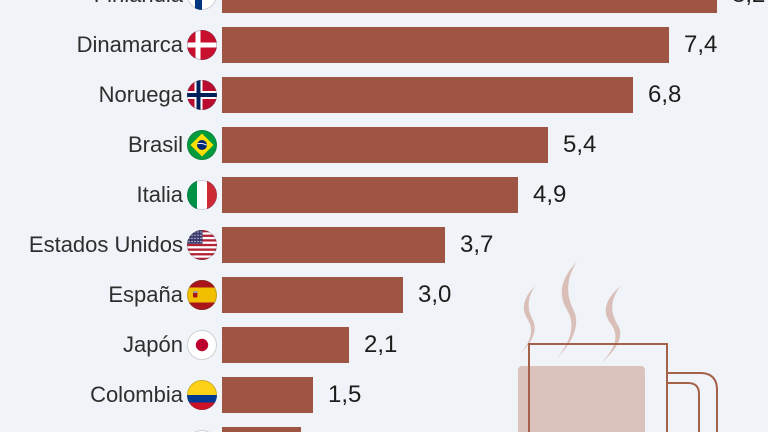 The height and width of the screenshot is (432, 768). Describe the element at coordinates (202, 195) in the screenshot. I see `country-flag-icon-italy` at that location.